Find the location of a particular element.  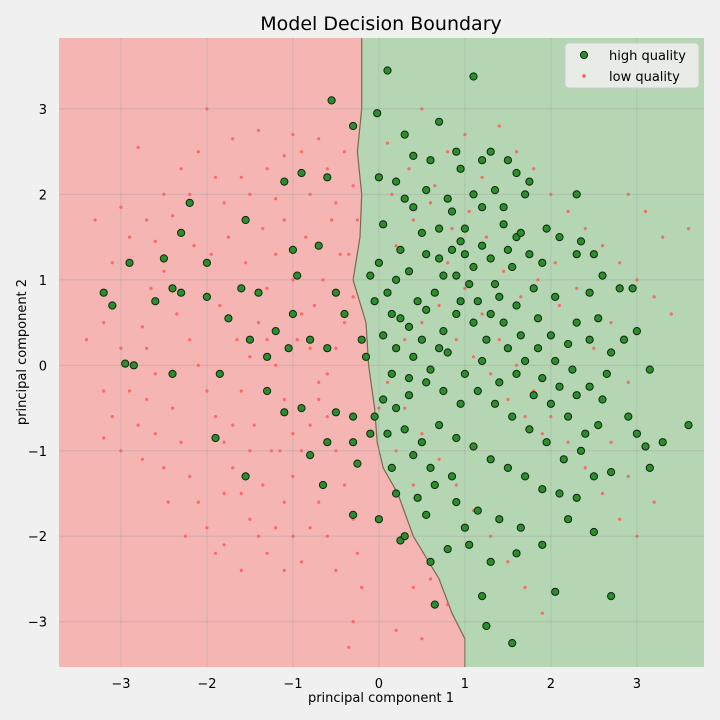

legend-label-low-quality: low quality is located at coordinates (644, 77).